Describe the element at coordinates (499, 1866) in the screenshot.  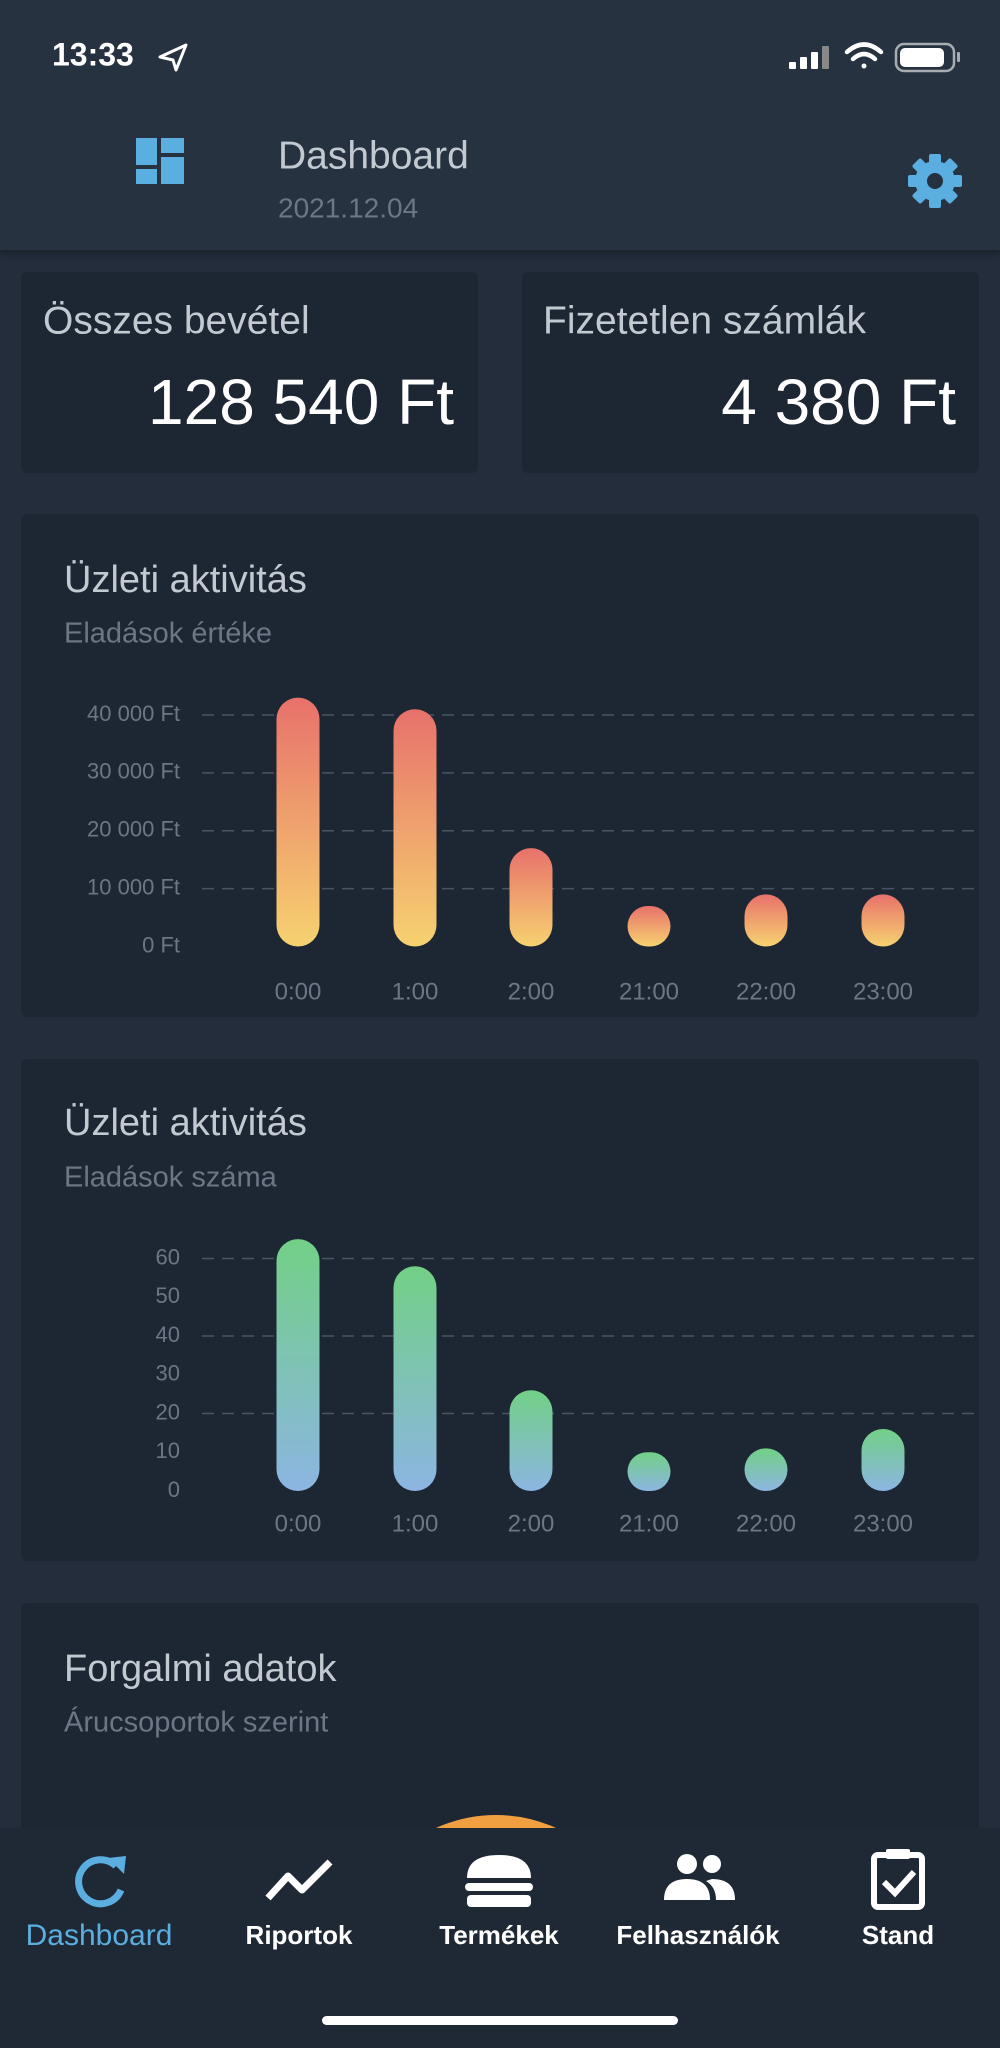
I see `burger-top` at that location.